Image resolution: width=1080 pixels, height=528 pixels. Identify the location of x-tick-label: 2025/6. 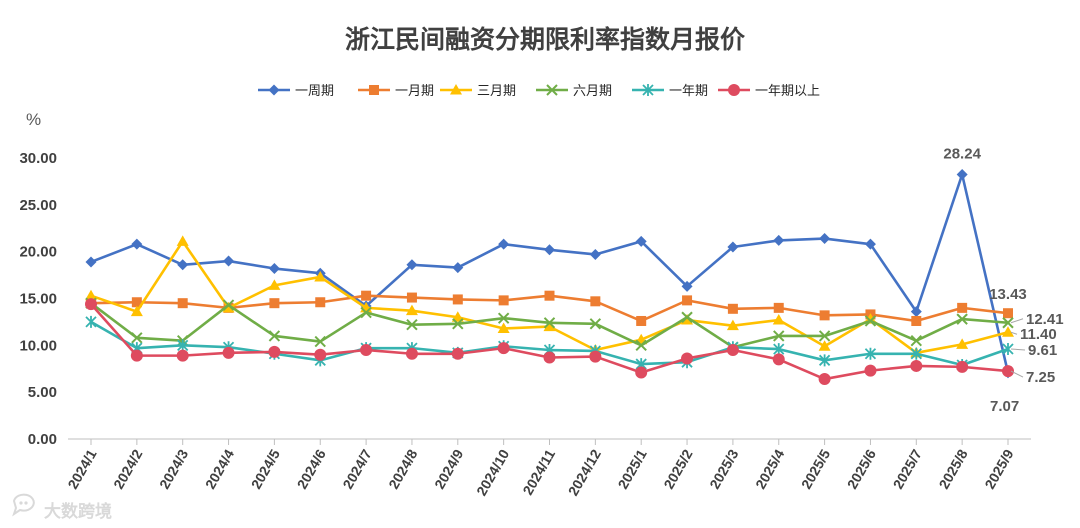
(861, 468).